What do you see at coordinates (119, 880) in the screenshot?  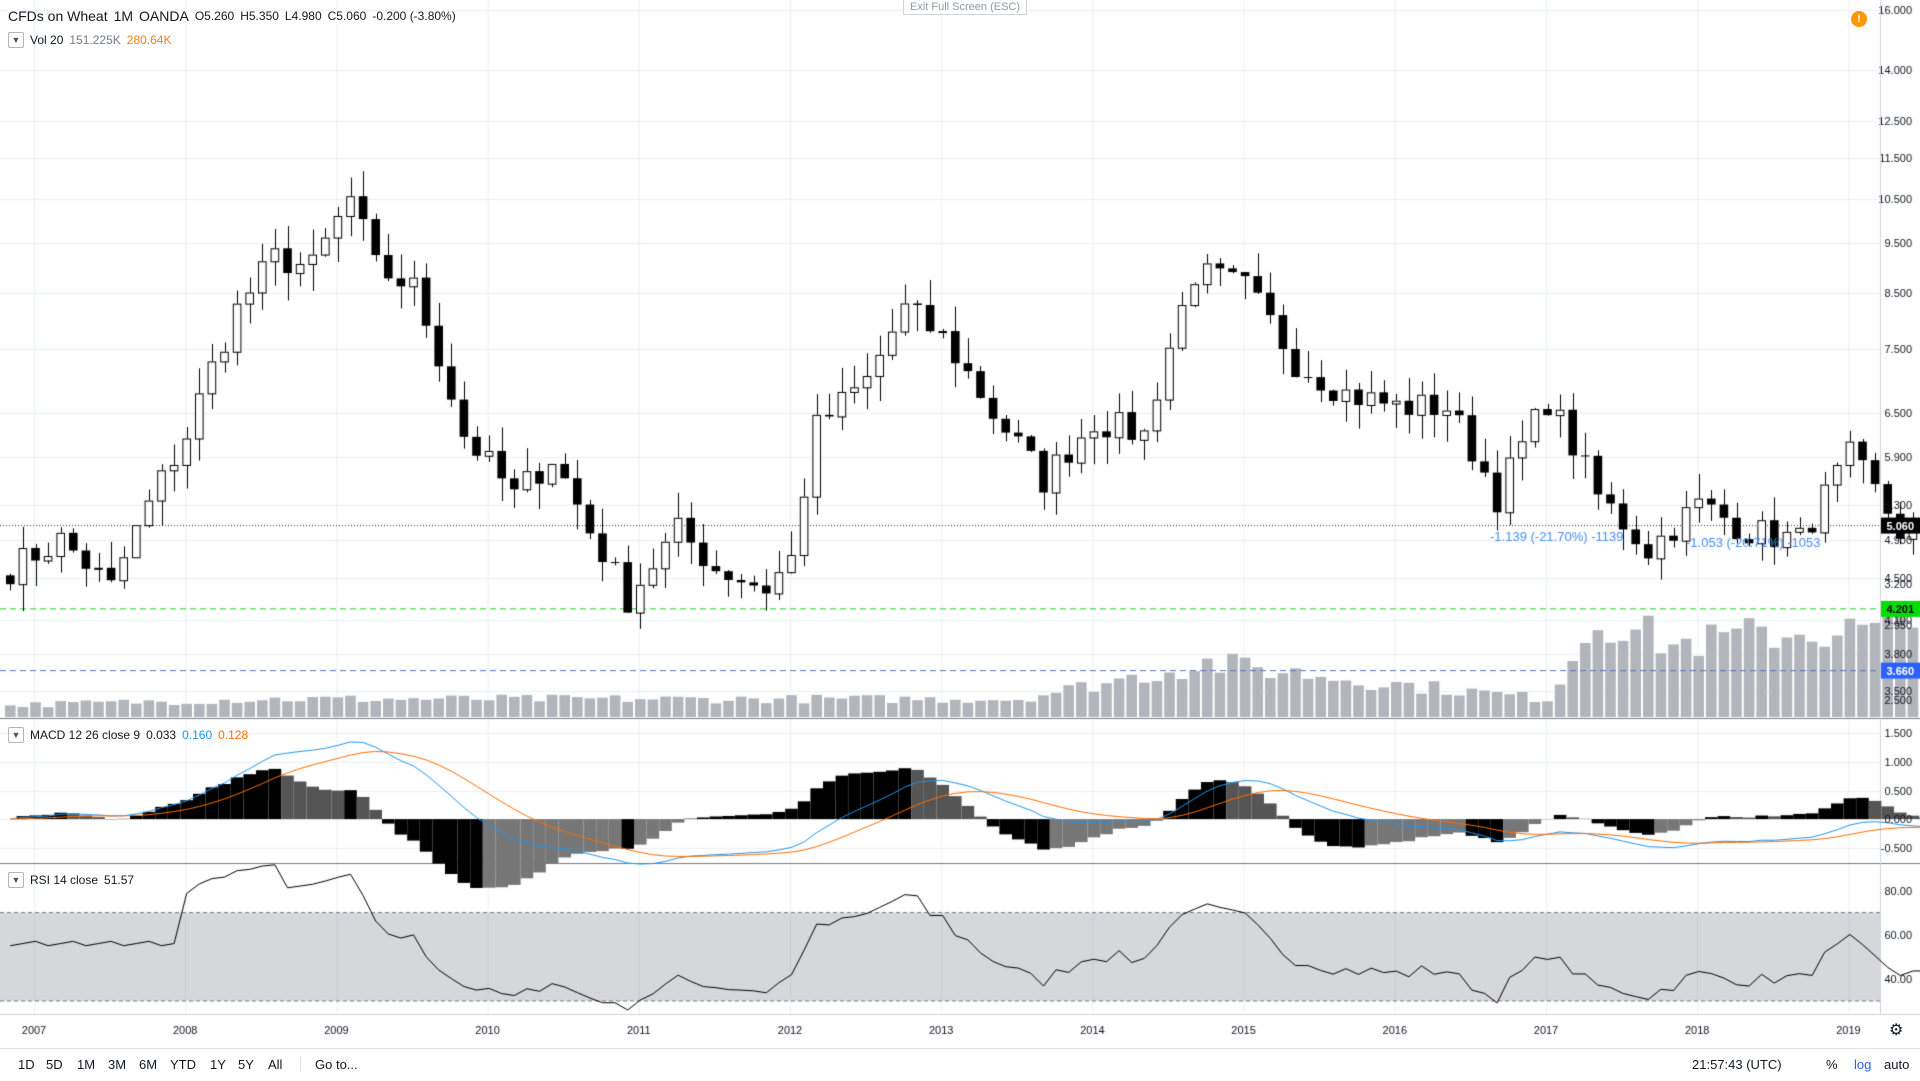 I see `rsi-value: 51.57` at bounding box center [119, 880].